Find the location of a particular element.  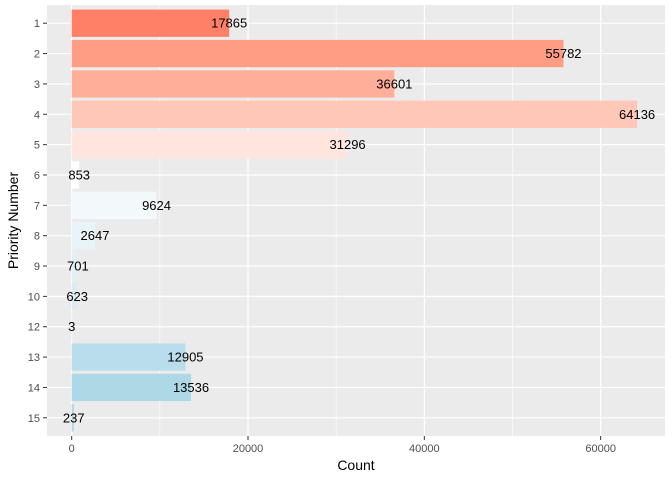

data-label: 623 is located at coordinates (77, 296).